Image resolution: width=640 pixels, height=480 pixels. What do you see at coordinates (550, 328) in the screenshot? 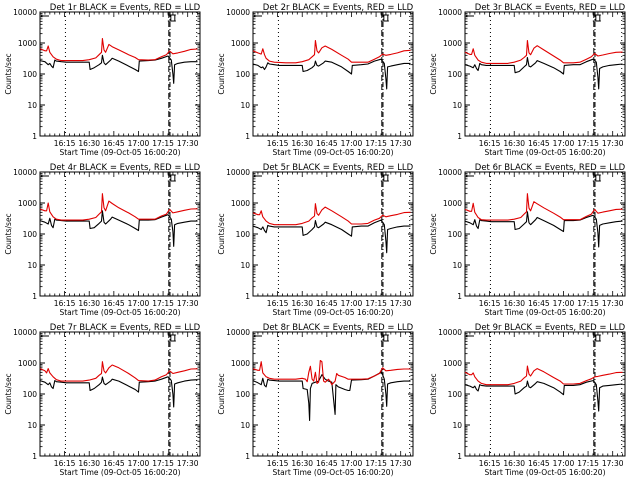
I see `panel-title: Det 9r BLACK = Events, RED = LLD` at bounding box center [550, 328].